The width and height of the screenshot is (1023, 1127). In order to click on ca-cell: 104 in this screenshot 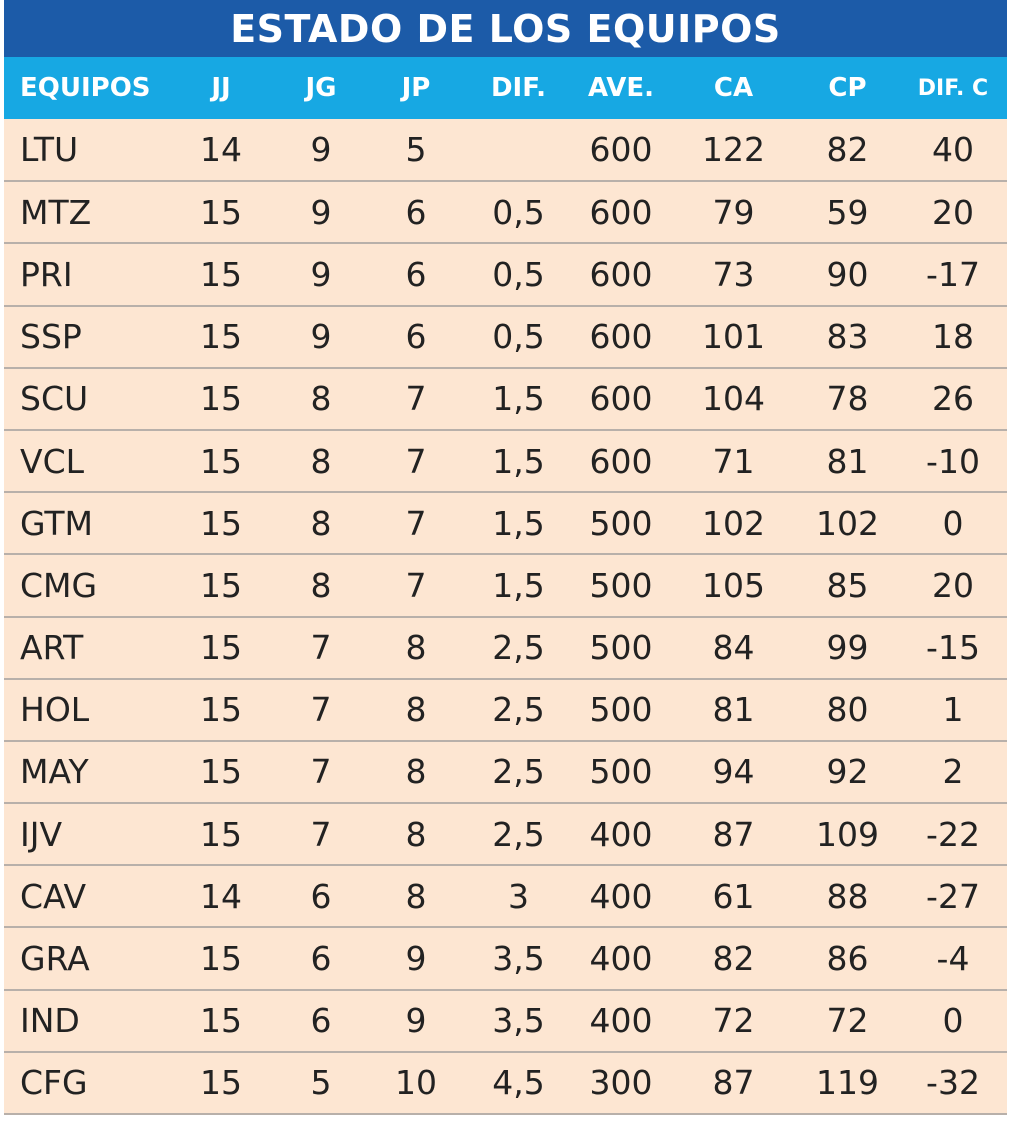, I will do `click(733, 399)`.